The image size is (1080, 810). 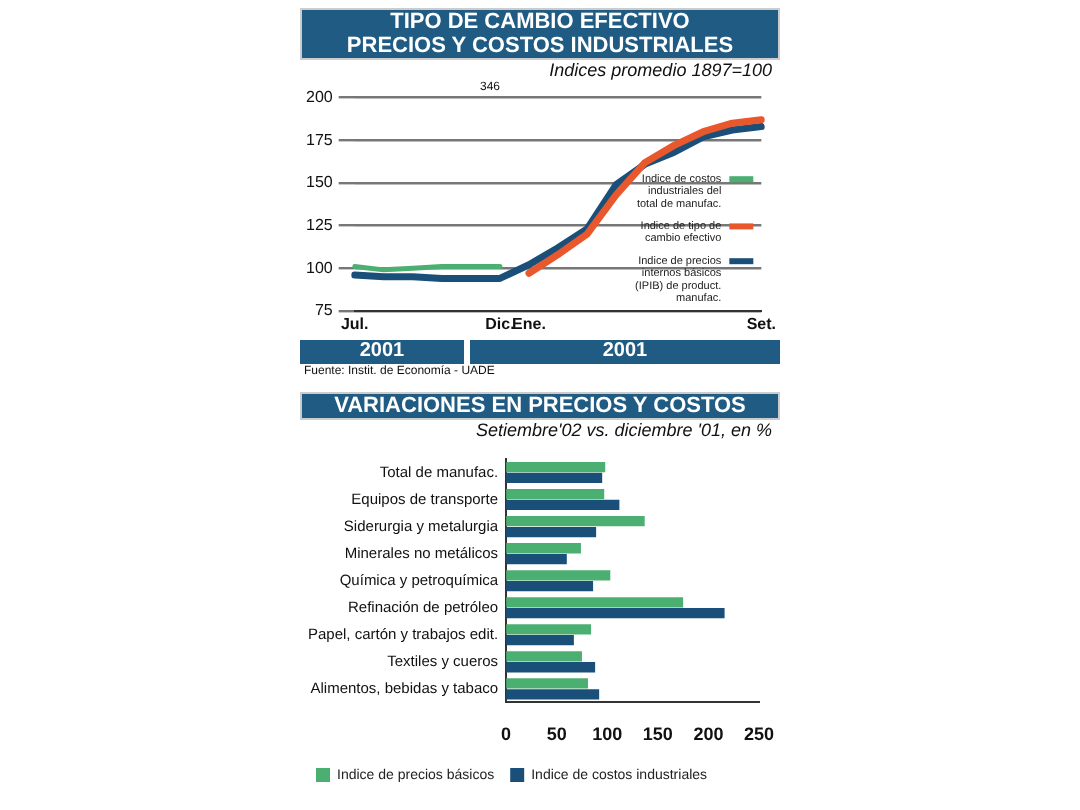 I want to click on y-tick-label: 100, so click(x=319, y=267).